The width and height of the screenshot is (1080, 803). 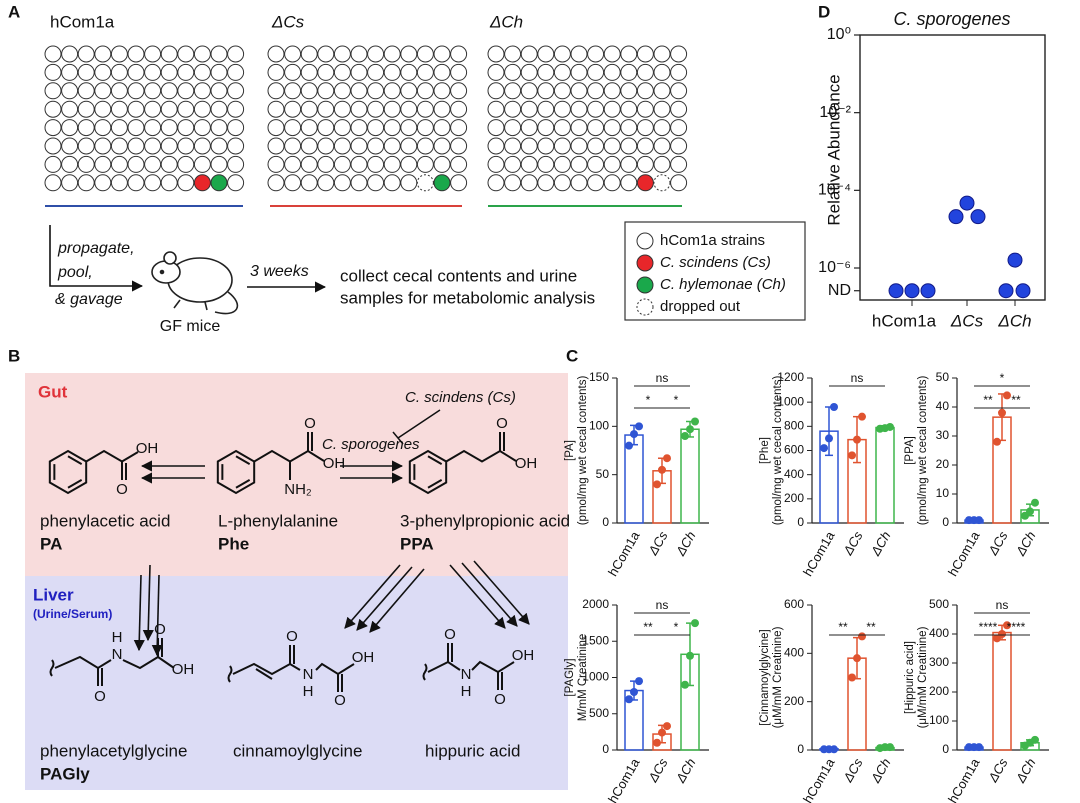 I want to click on panel-label: A, so click(x=14, y=11).